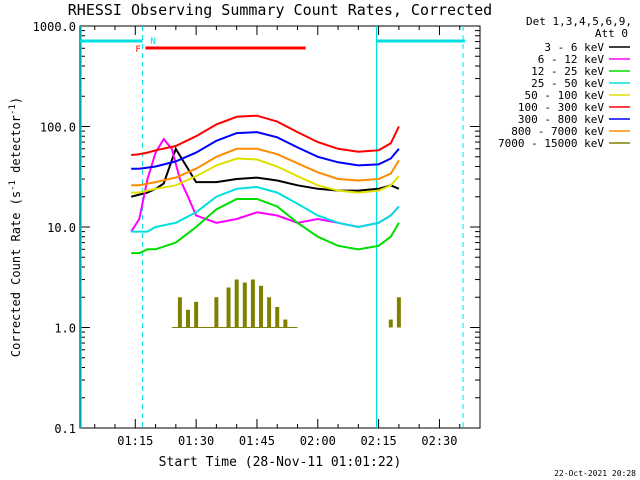 Image resolution: width=640 pixels, height=480 pixels. I want to click on legend-label: 50 - 100 keV, so click(565, 95).